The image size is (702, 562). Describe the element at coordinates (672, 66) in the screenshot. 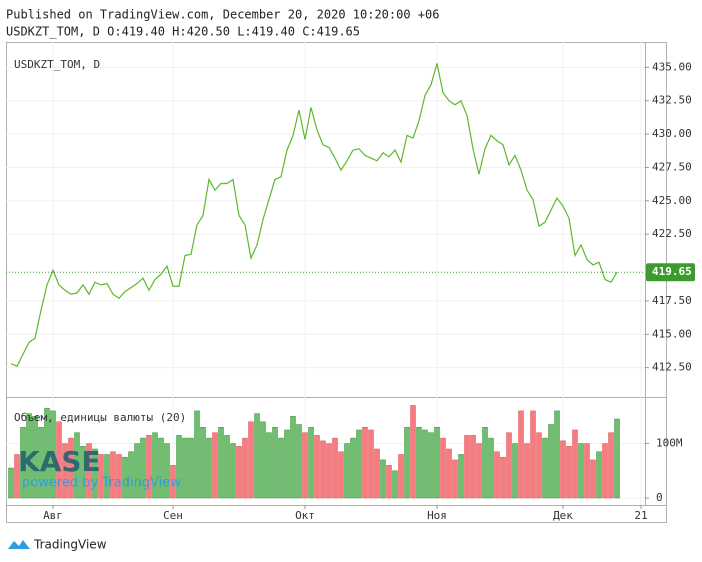

I see `y-tick-label: 435.00` at that location.